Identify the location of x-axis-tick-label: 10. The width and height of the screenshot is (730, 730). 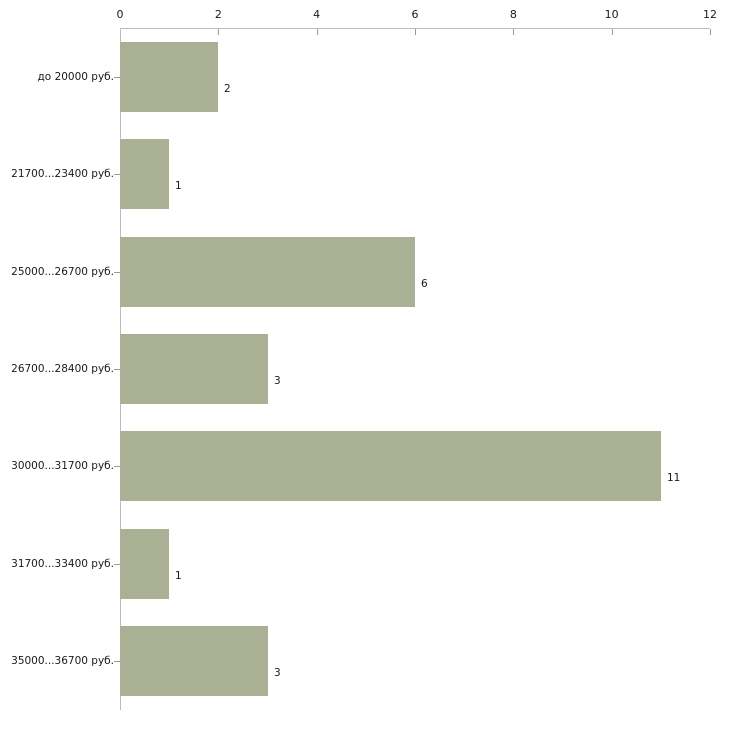
(611, 14).